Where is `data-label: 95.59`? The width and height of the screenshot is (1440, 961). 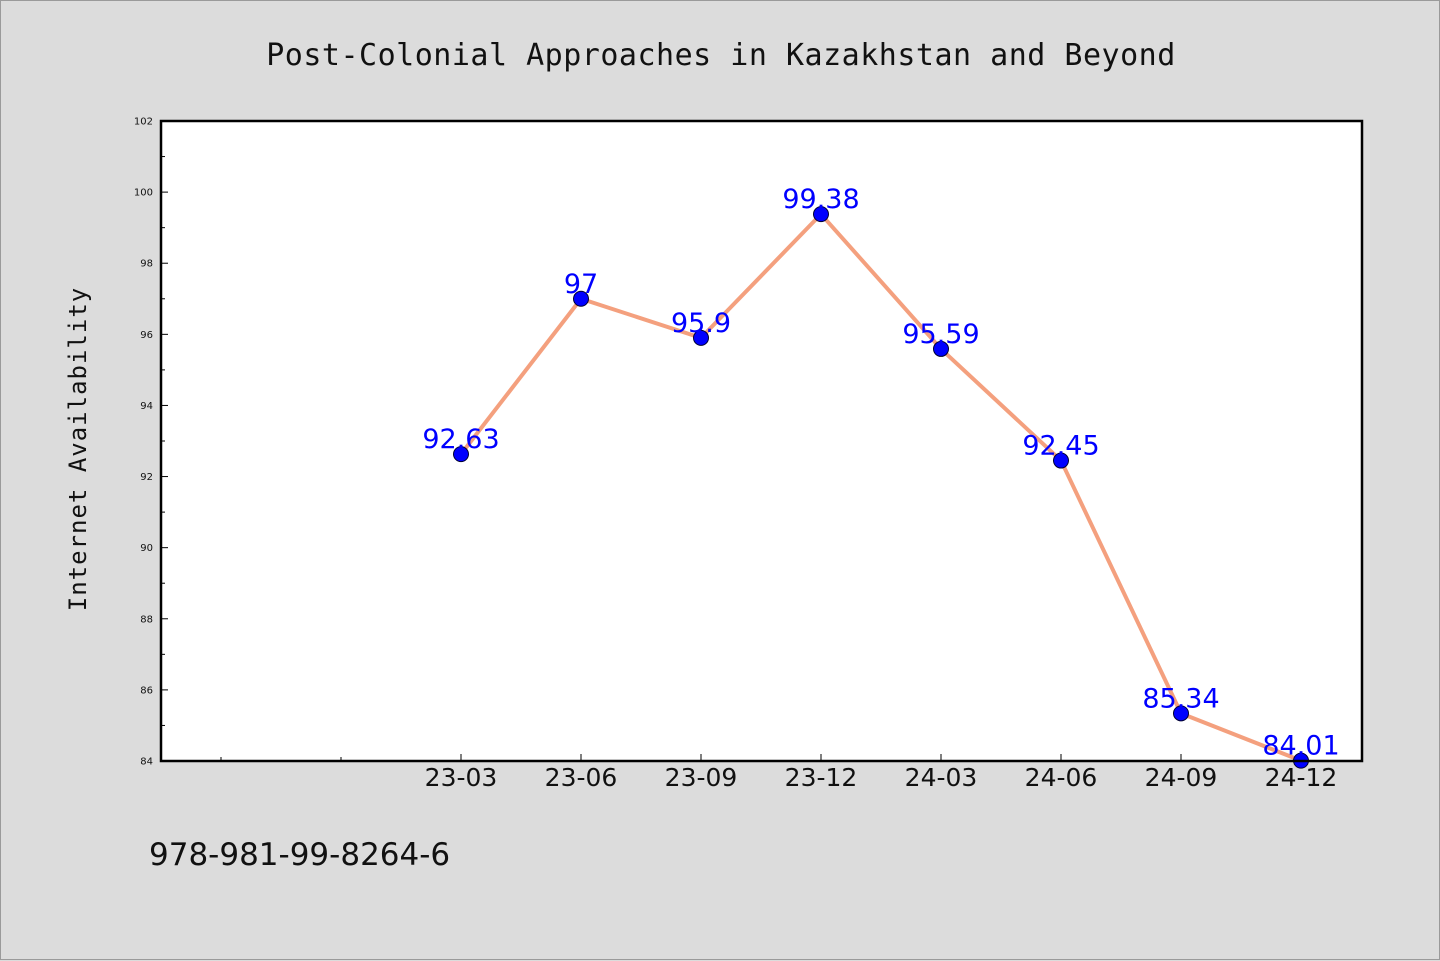
data-label: 95.59 is located at coordinates (940, 334).